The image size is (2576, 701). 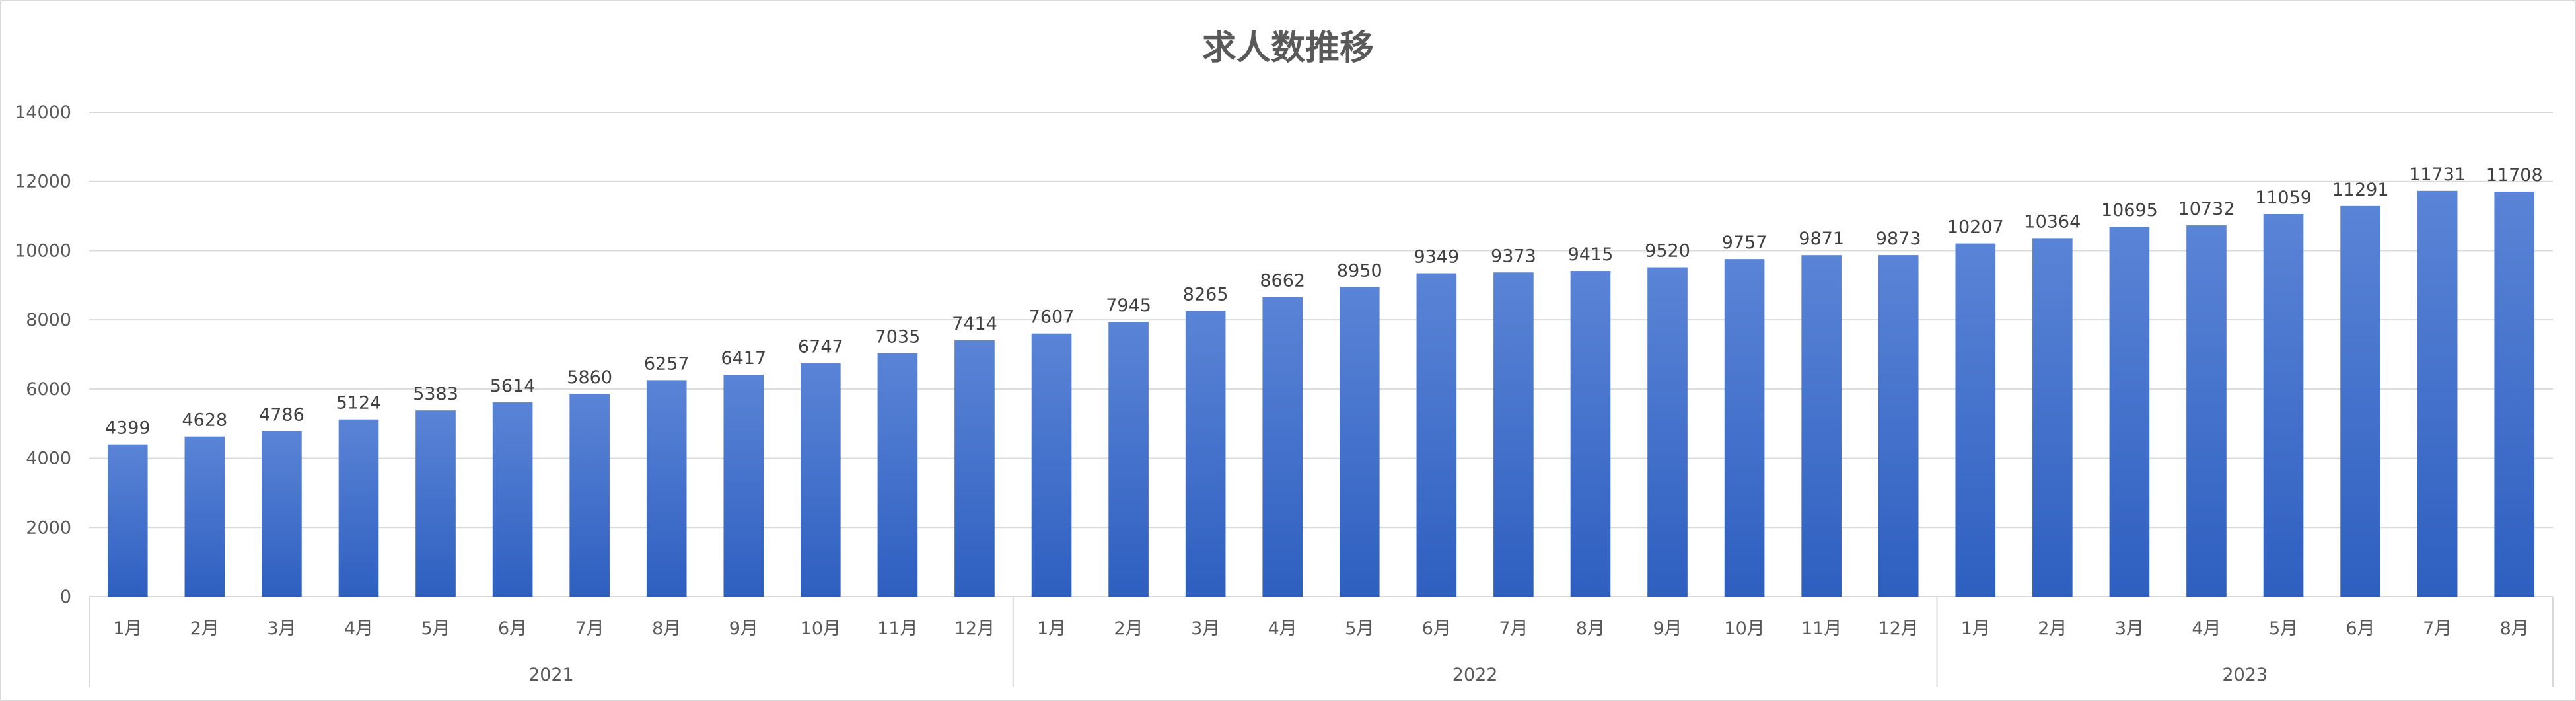 I want to click on data-label: 6257, so click(x=667, y=364).